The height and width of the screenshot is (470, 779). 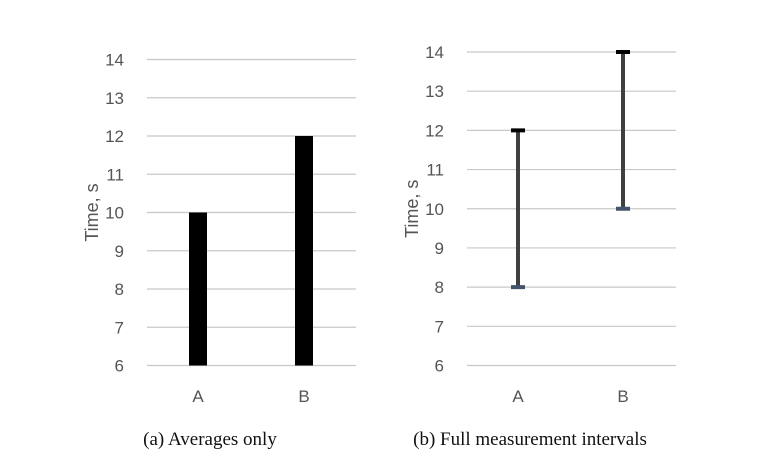 I want to click on caption: (b) Full measurement intervals, so click(x=530, y=439).